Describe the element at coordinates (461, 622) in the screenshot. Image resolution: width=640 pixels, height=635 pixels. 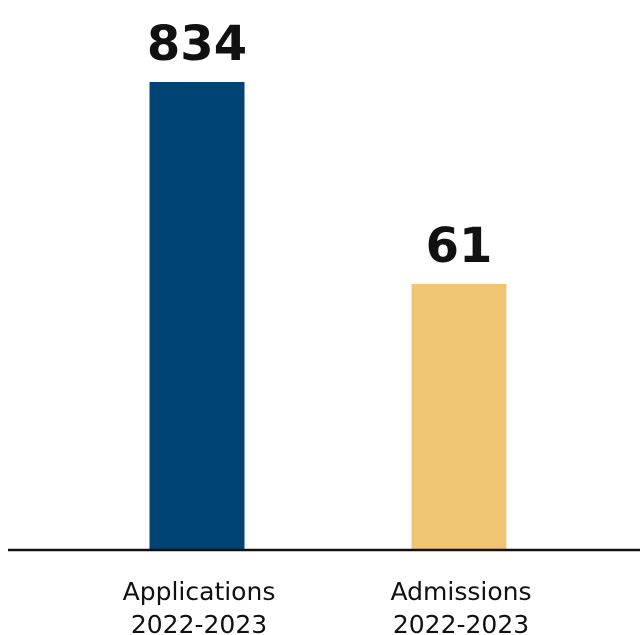
I see `category-label-1-line-1: 2022-2023` at that location.